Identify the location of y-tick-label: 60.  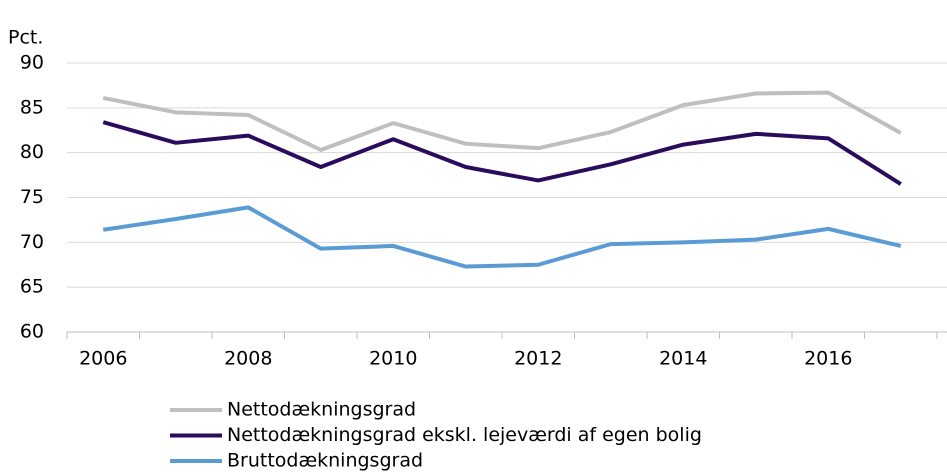
(32, 332).